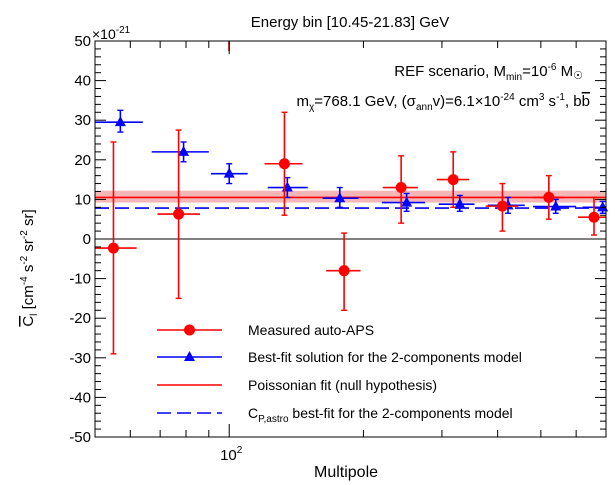 Image resolution: width=615 pixels, height=485 pixels. What do you see at coordinates (350, 22) in the screenshot?
I see `chart-title: Energy bin [10.45-21.83] GeV` at bounding box center [350, 22].